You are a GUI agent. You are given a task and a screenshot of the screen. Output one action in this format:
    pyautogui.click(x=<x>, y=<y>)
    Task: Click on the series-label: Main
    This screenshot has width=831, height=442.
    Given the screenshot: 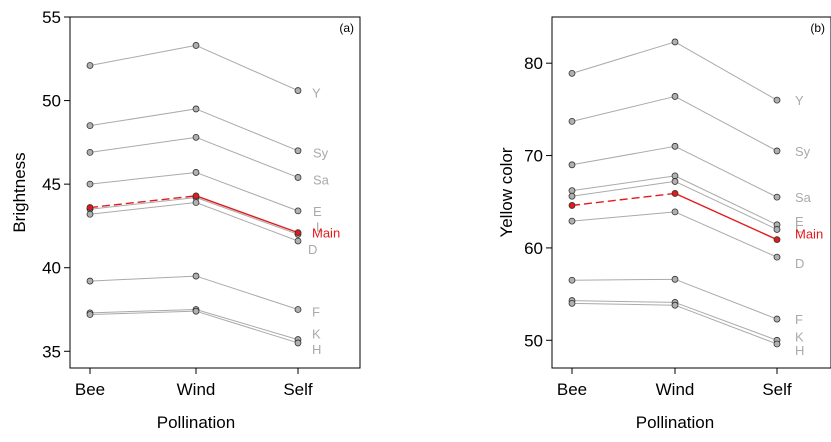 What is the action you would take?
    pyautogui.click(x=809, y=234)
    